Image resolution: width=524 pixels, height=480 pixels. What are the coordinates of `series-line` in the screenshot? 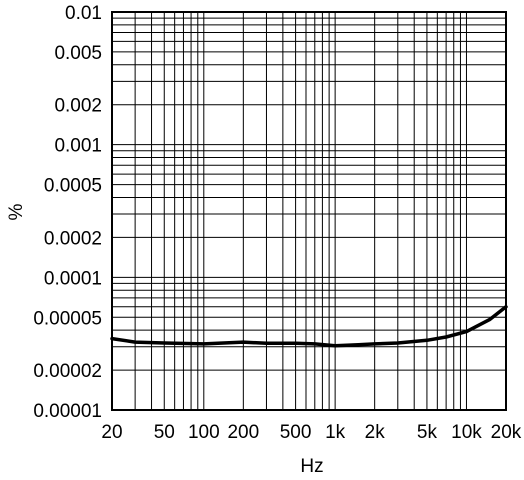 It's located at (309, 326).